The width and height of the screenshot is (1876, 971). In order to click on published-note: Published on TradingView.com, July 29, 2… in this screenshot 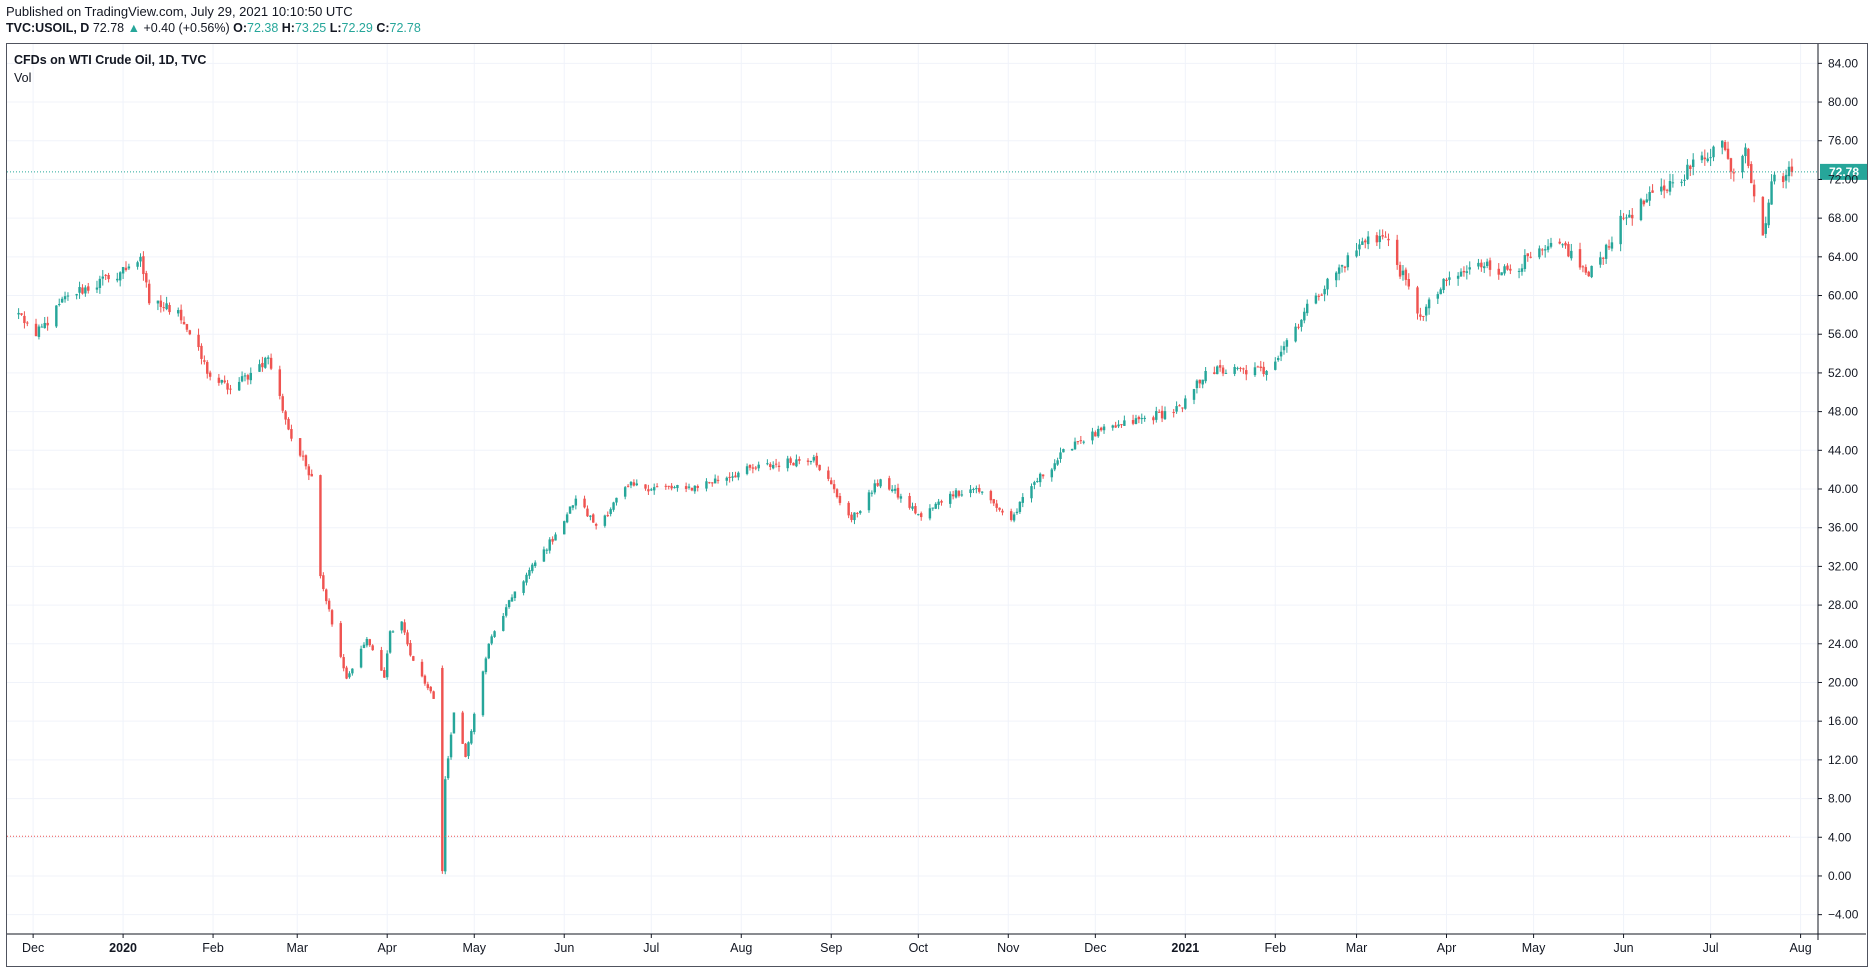, I will do `click(179, 11)`.